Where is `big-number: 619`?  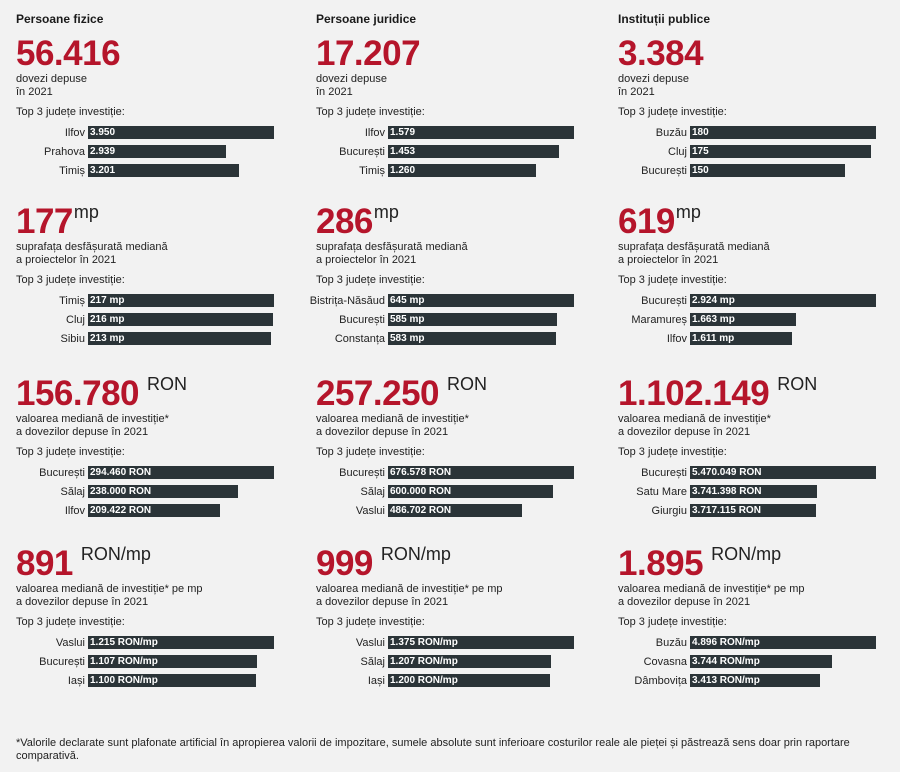 big-number: 619 is located at coordinates (646, 221).